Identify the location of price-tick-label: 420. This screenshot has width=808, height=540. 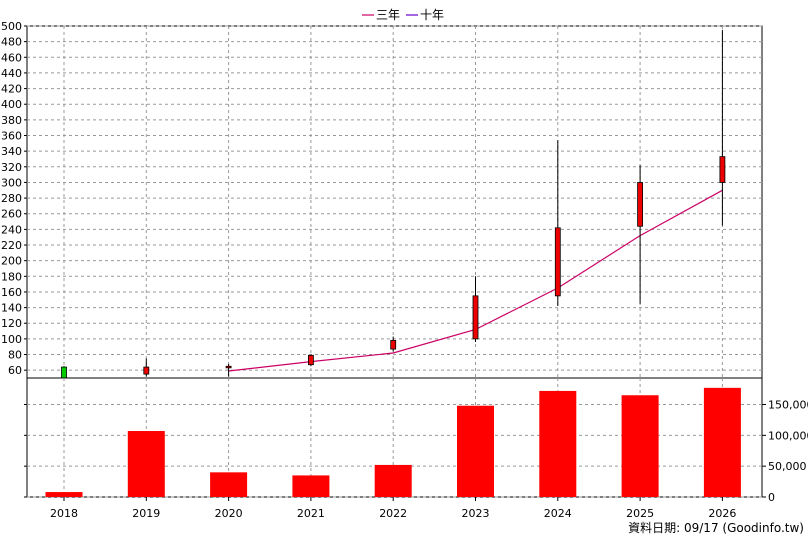
(11, 89).